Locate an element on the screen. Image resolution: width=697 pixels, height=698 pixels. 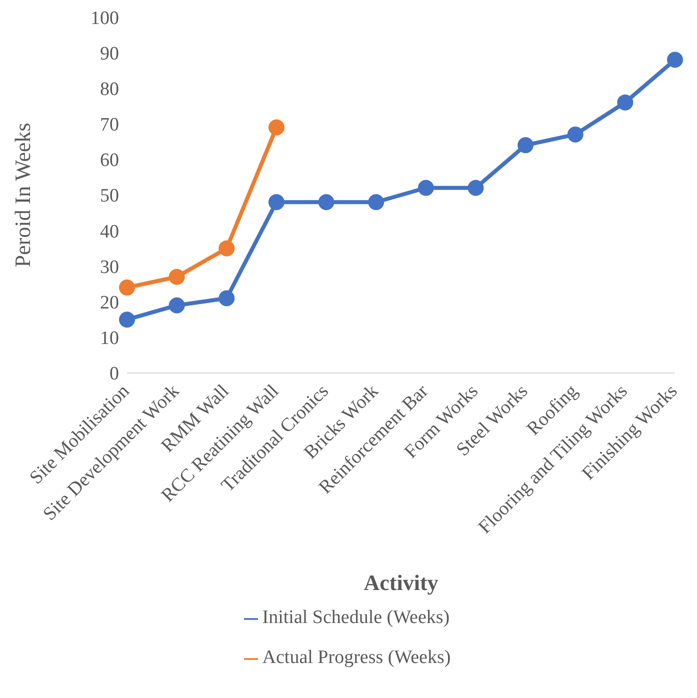
x-axis-title: Activity is located at coordinates (401, 582).